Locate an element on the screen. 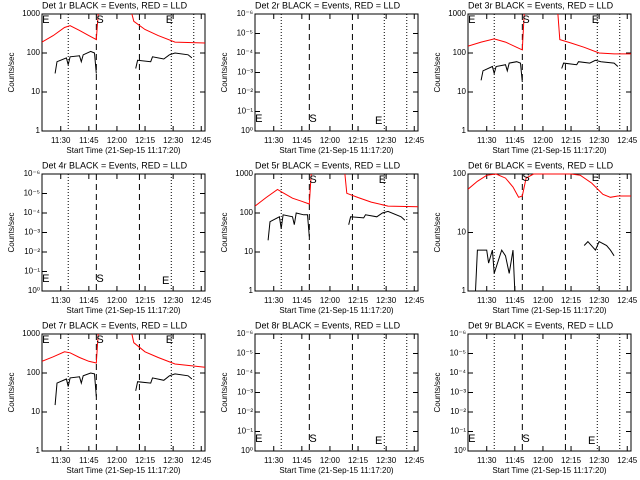  x-tick-label: 11:45 is located at coordinates (515, 140).